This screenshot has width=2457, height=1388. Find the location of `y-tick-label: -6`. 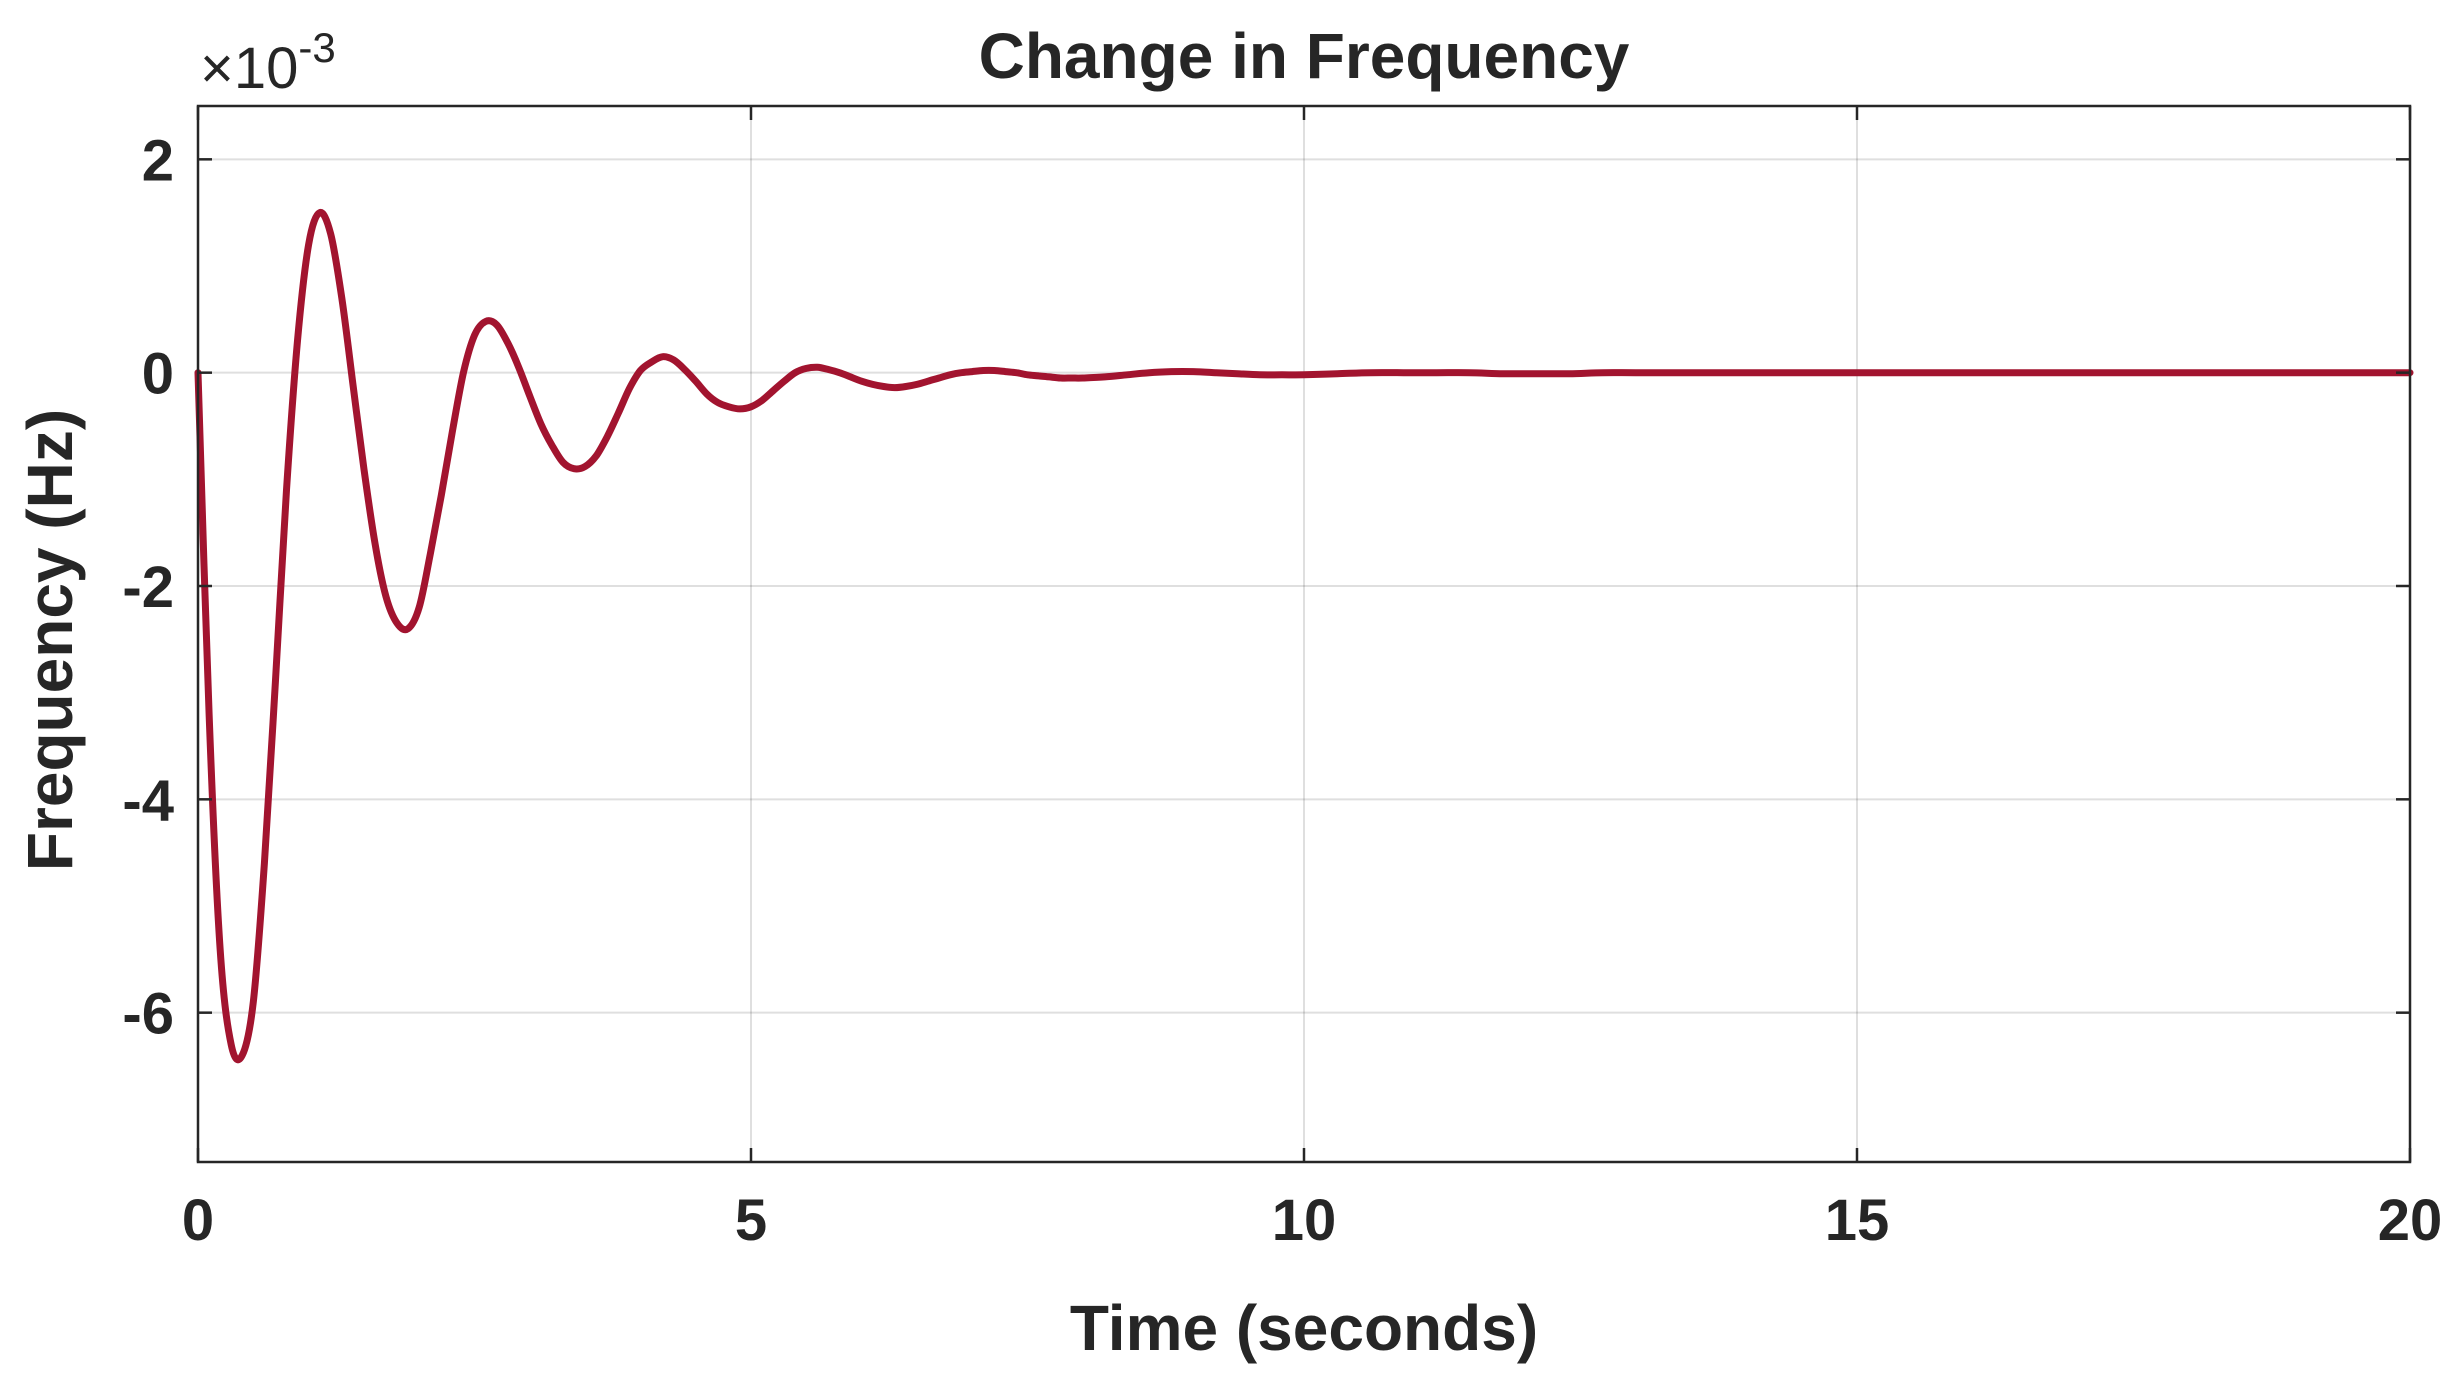

y-tick-label: -6 is located at coordinates (148, 1014).